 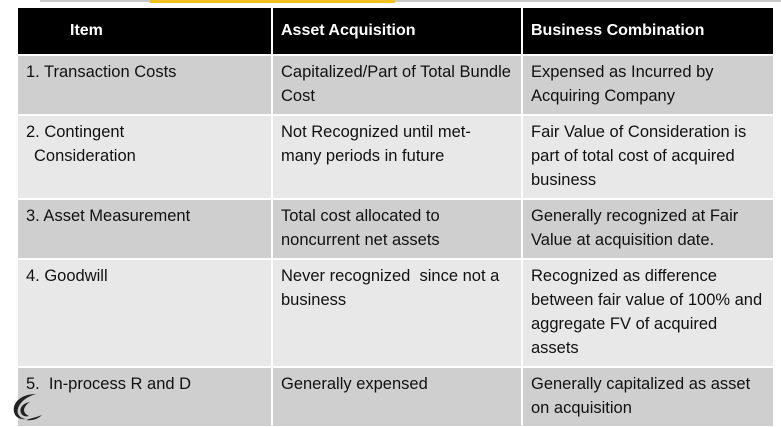 I want to click on item-line-2: Consideration, so click(x=85, y=156).